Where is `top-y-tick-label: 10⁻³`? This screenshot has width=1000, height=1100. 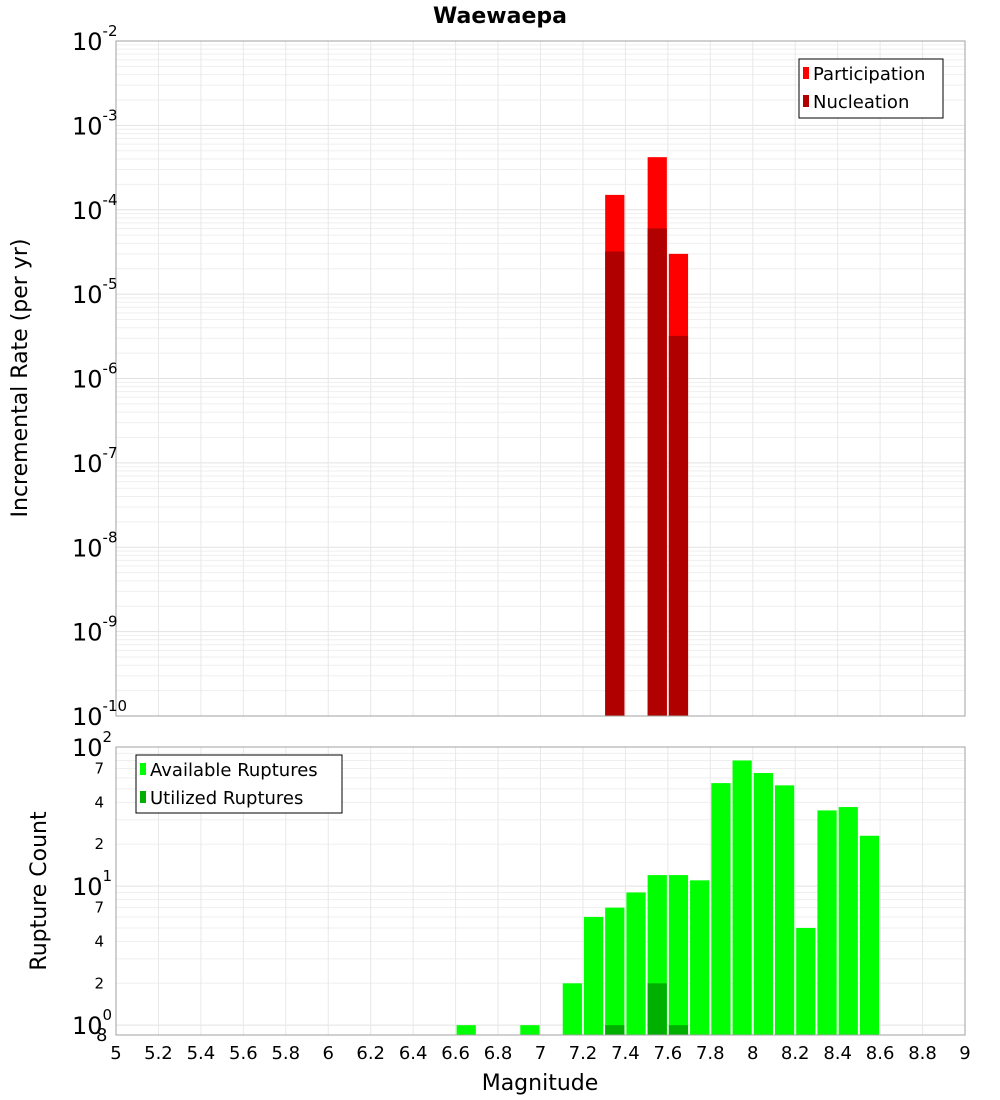
top-y-tick-label: 10⁻³ is located at coordinates (95, 123).